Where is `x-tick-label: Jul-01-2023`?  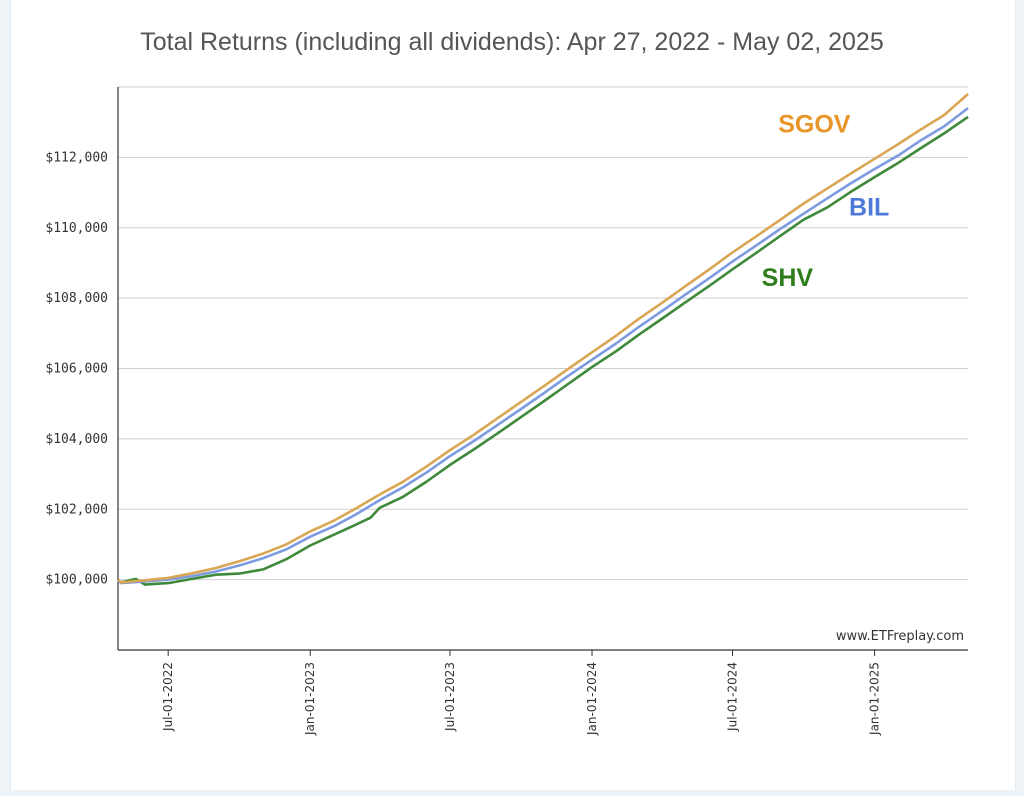
x-tick-label: Jul-01-2023 is located at coordinates (450, 697).